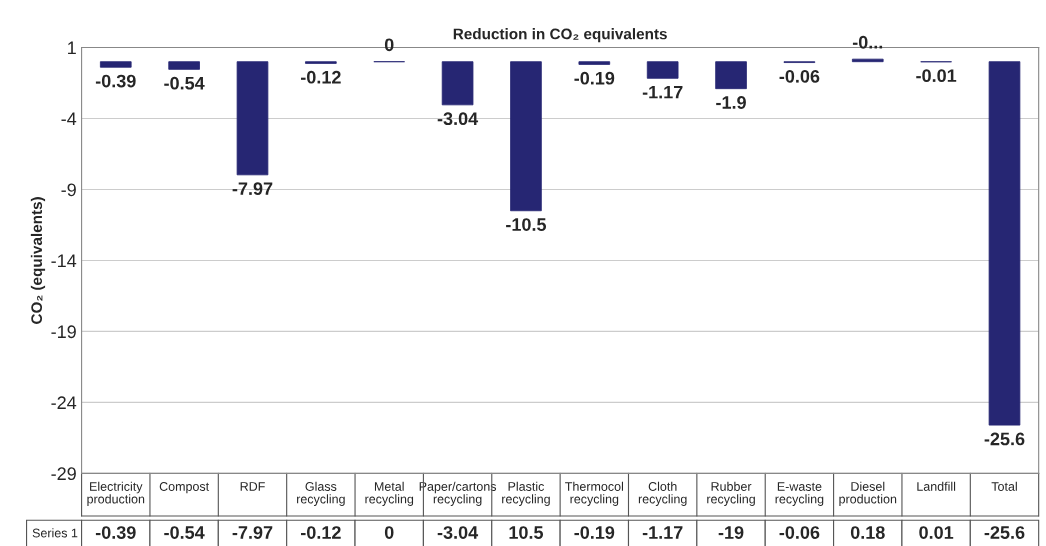 This screenshot has width=1046, height=546. Describe the element at coordinates (115, 532) in the screenshot. I see `text: -0.39` at that location.